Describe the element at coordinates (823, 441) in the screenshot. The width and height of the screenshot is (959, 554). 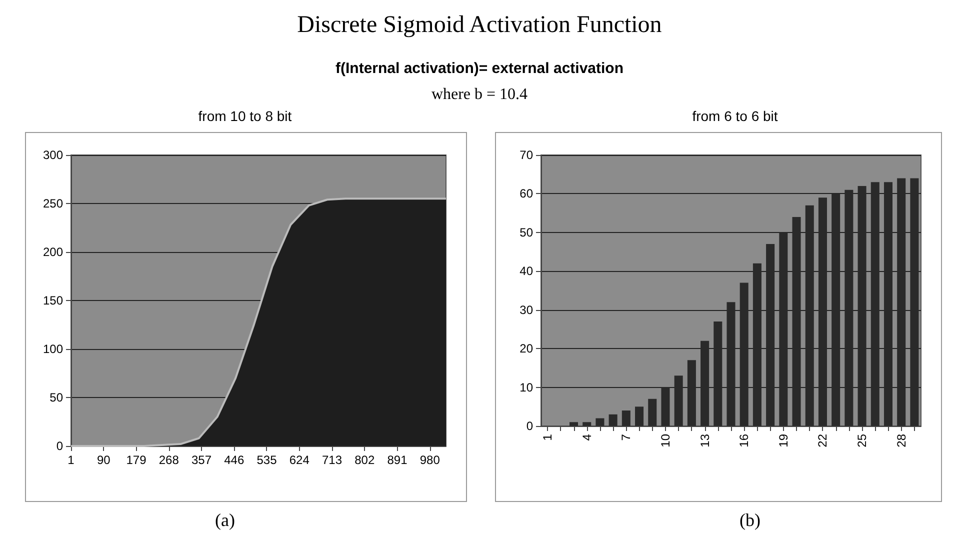
I see `x-tick-label: 22` at that location.